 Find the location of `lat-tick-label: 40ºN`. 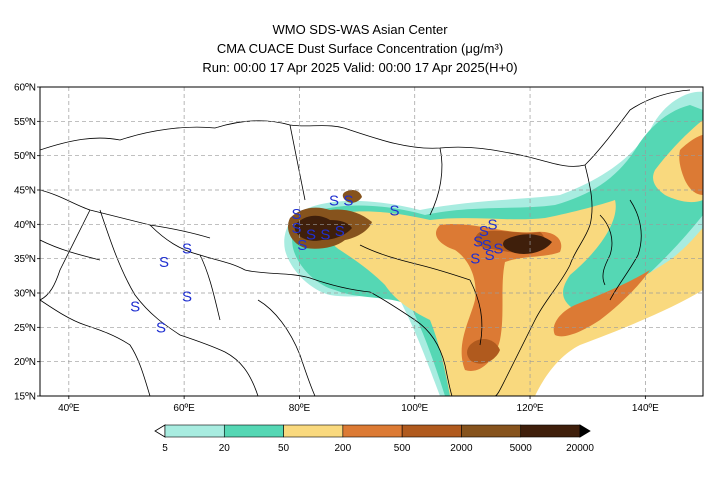

lat-tick-label: 40ºN is located at coordinates (25, 225).